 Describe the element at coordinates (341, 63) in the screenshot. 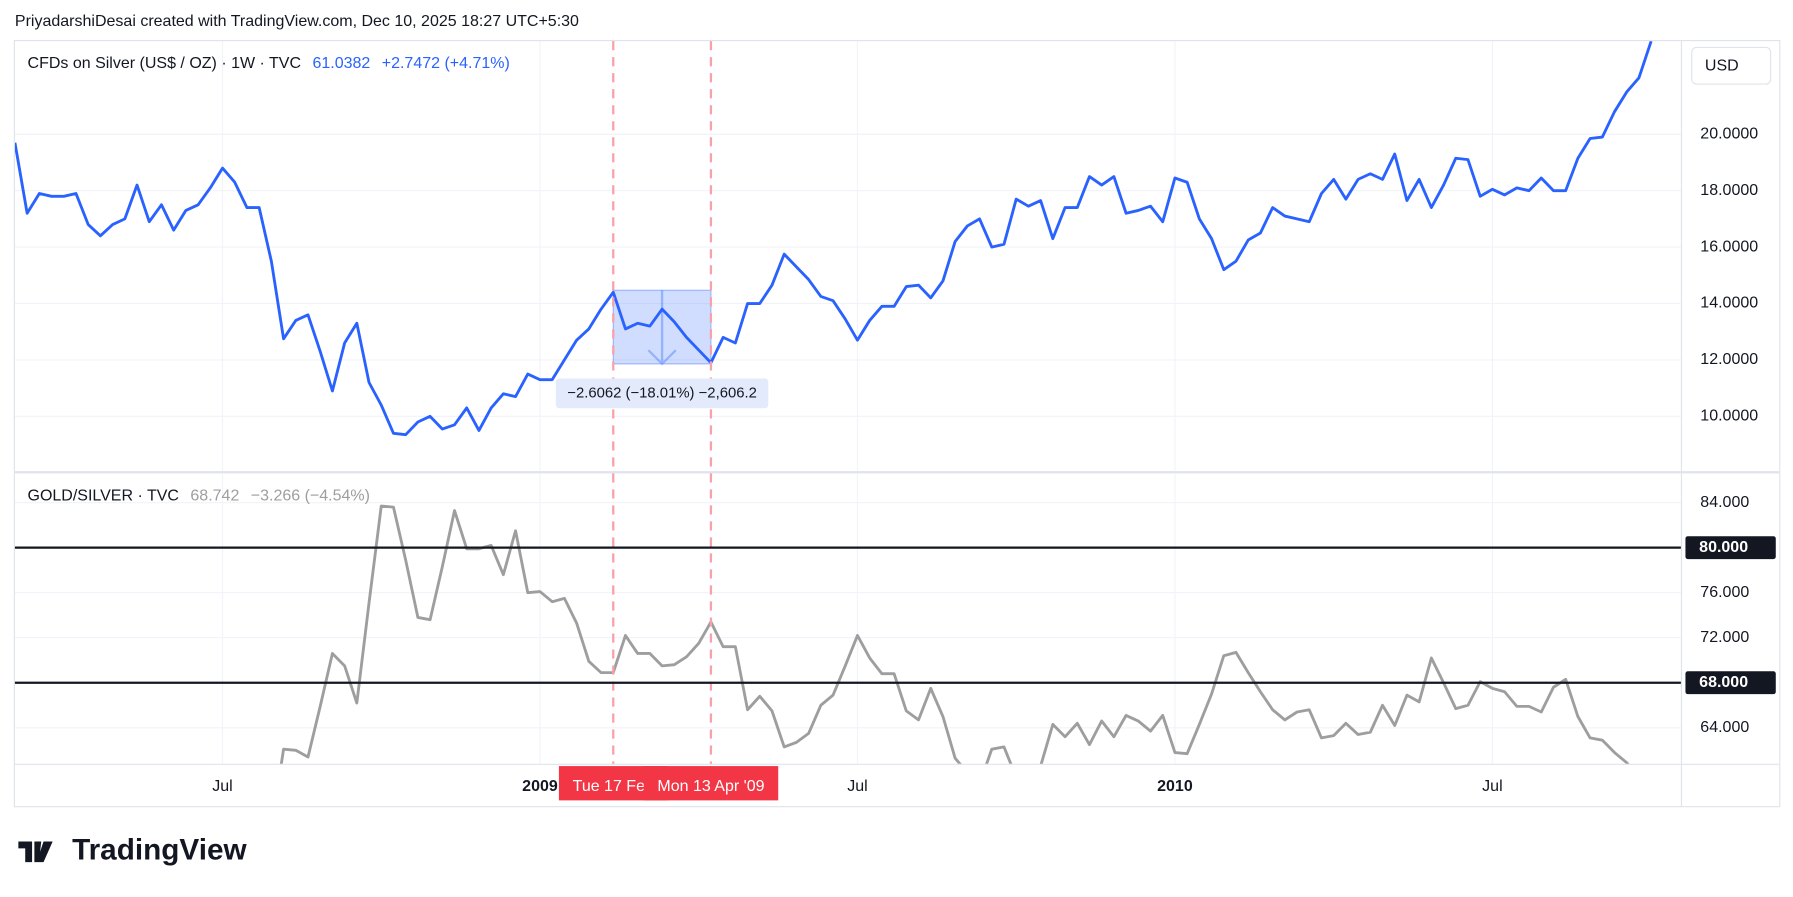

I see `legend-last: 61.0382` at that location.